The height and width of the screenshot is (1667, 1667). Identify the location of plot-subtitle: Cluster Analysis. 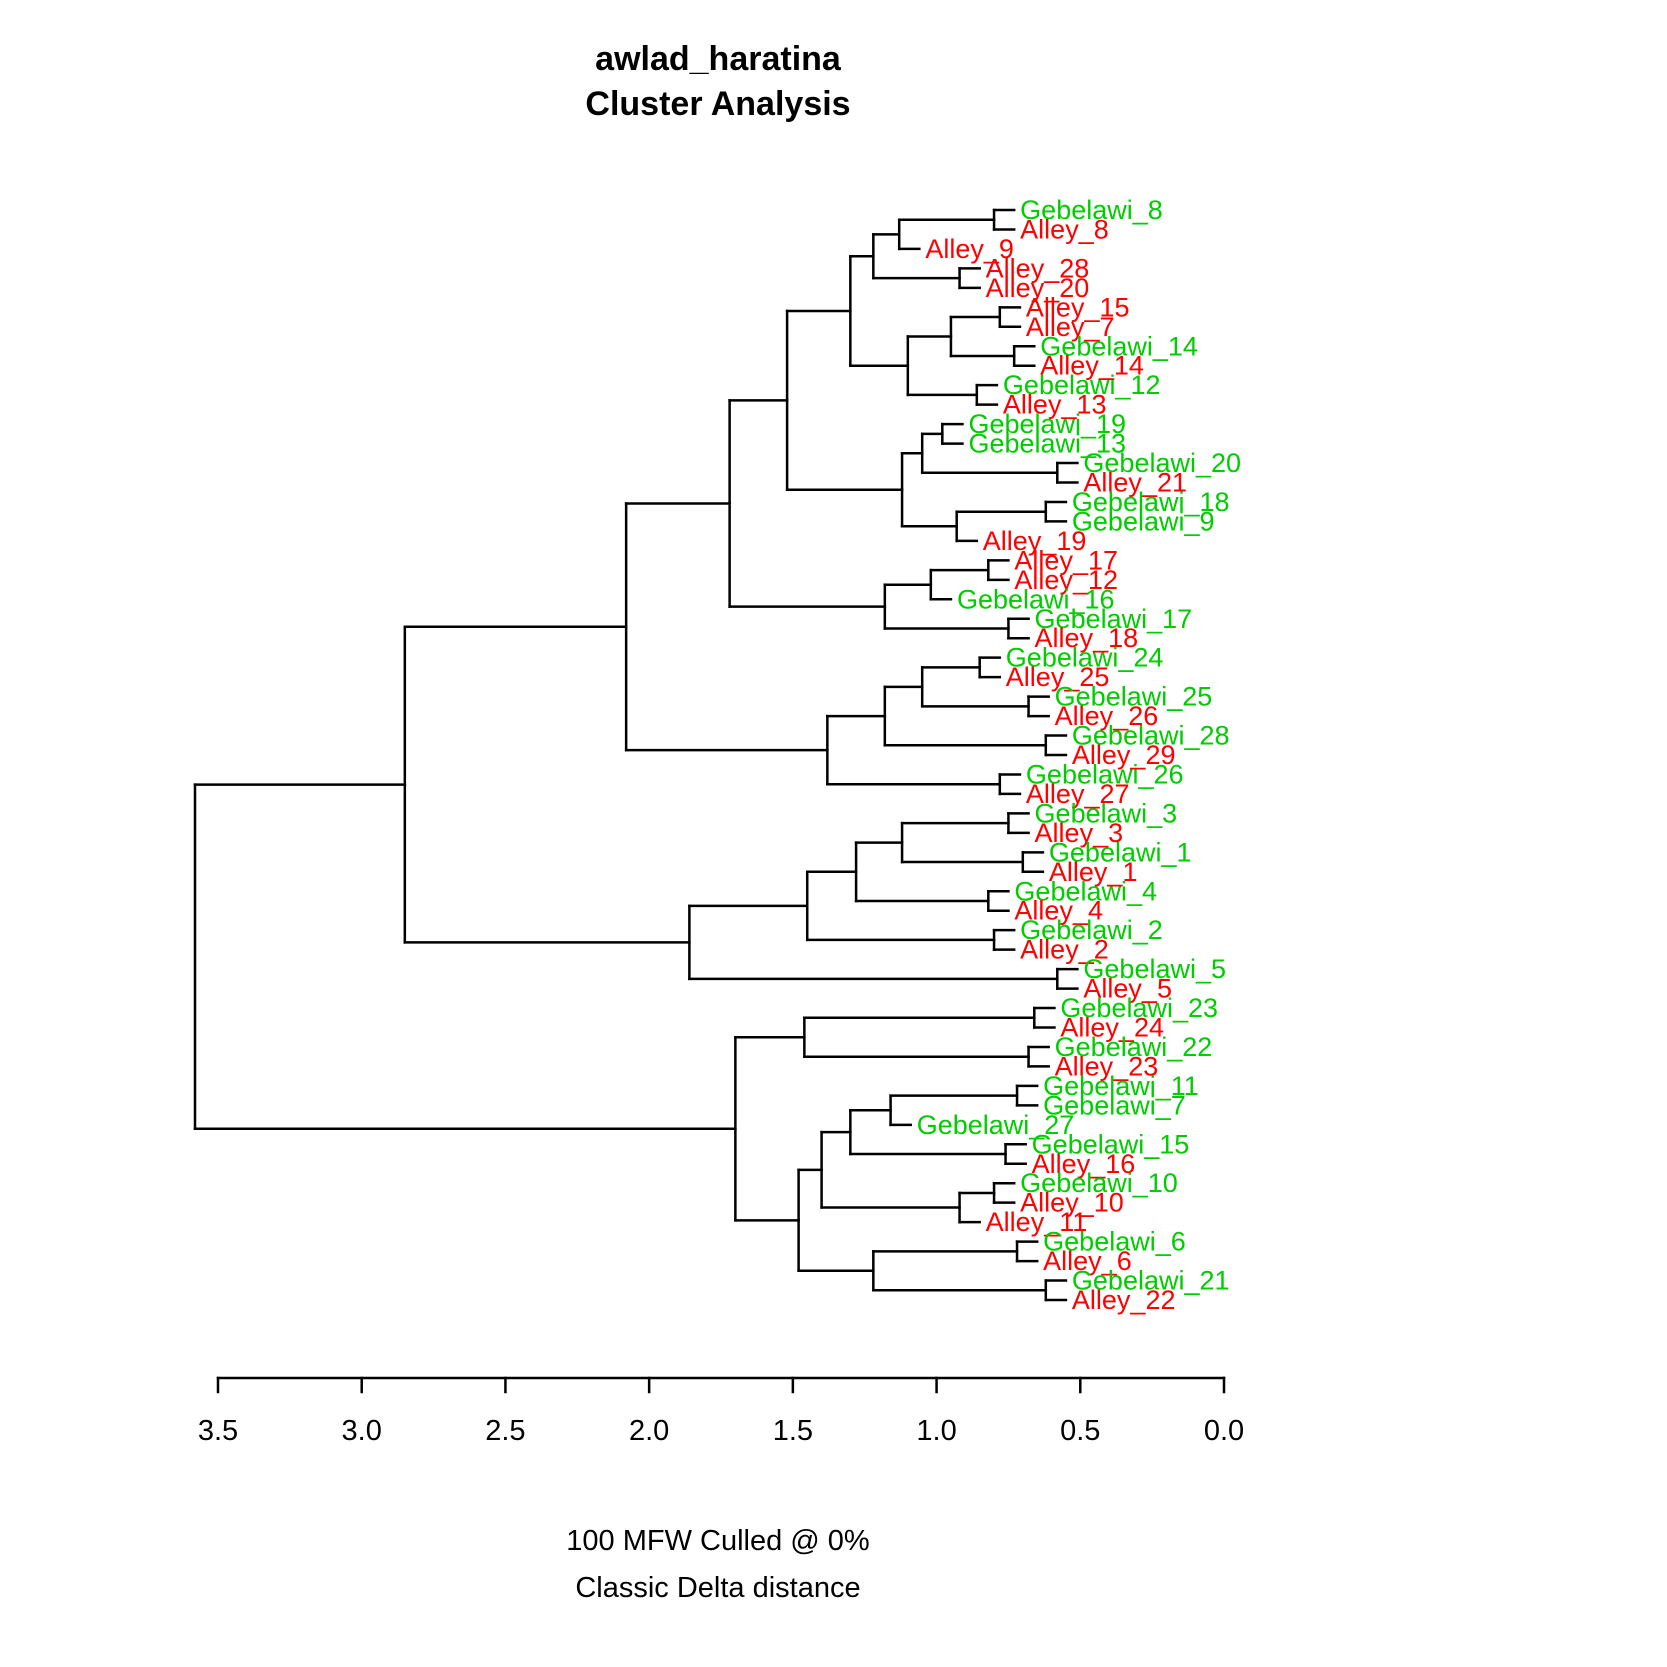
(717, 104).